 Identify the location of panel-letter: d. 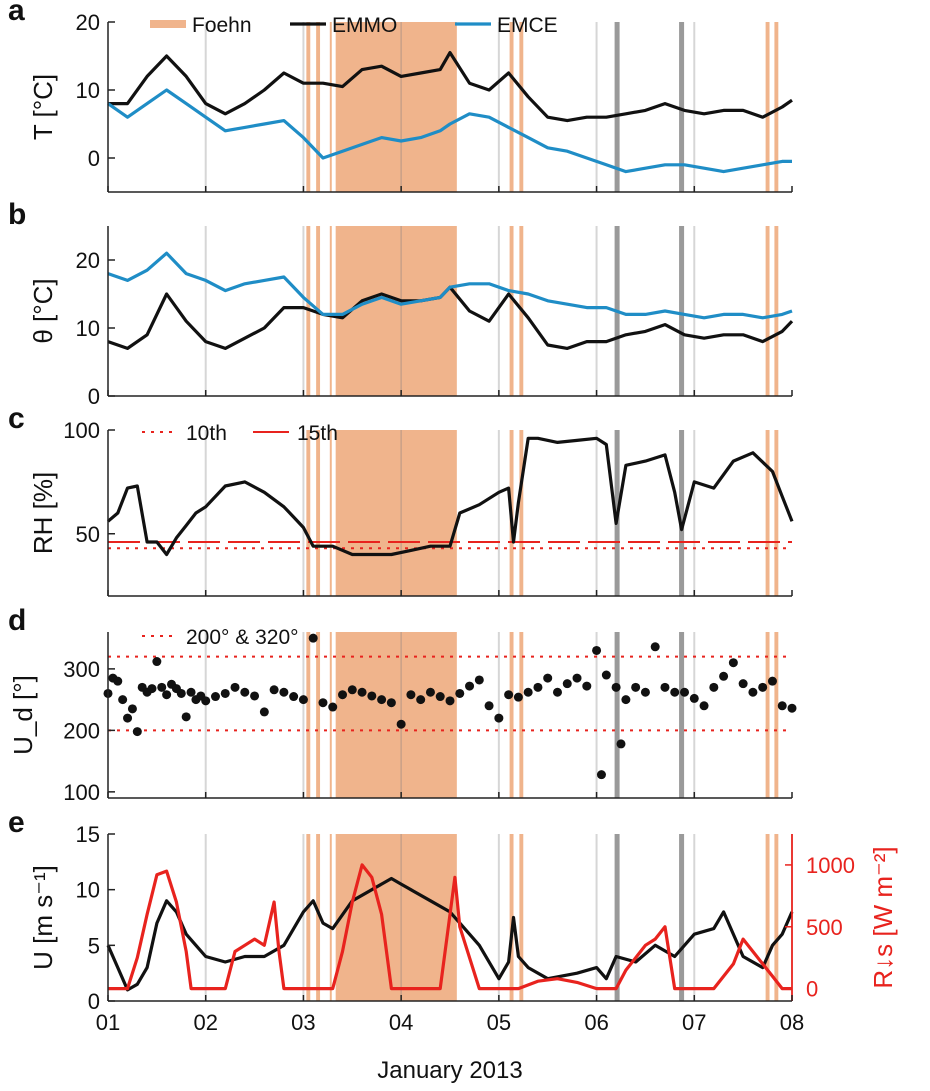
(17, 620).